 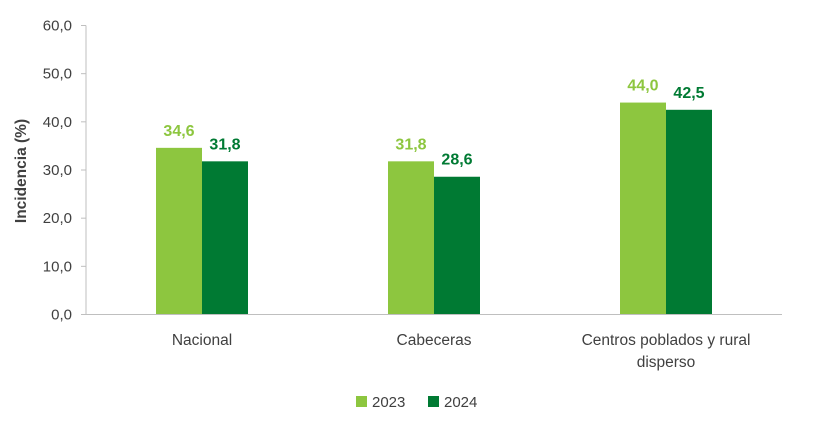 I want to click on legend-label: 2024, so click(x=460, y=402).